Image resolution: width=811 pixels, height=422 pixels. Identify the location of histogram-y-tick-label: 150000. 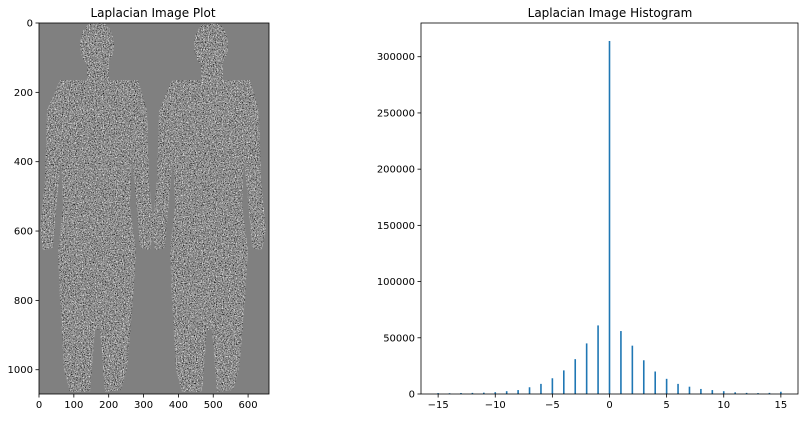
(396, 226).